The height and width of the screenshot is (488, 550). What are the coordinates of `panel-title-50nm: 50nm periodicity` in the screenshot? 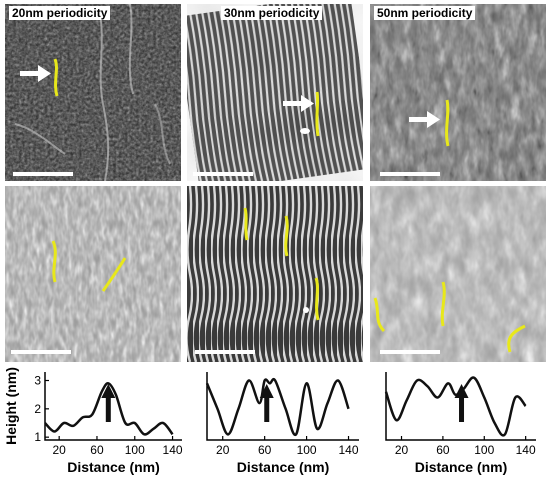 It's located at (425, 13).